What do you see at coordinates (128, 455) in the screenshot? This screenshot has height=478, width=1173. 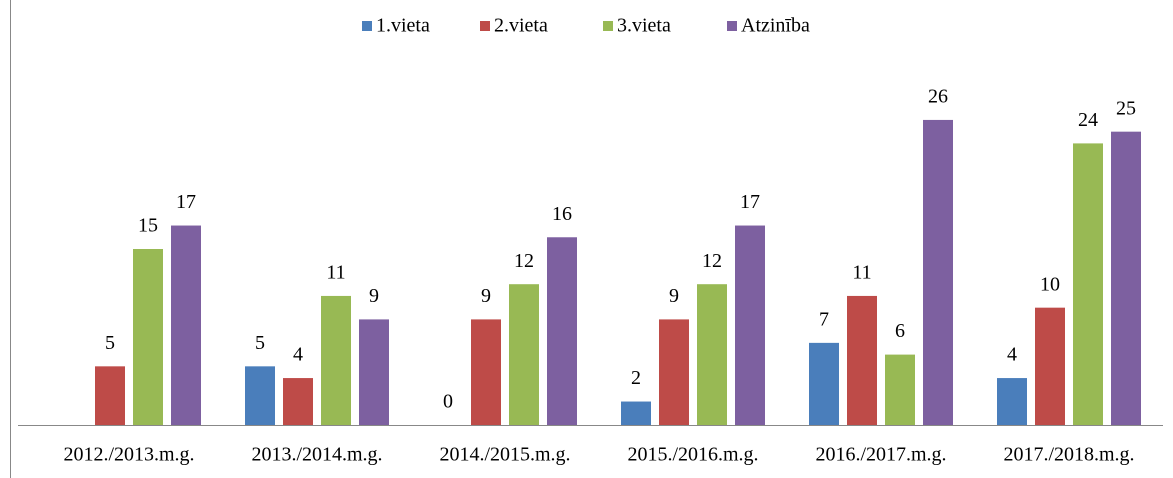 I see `x-tick-label: 2012./2013.m.g.` at bounding box center [128, 455].